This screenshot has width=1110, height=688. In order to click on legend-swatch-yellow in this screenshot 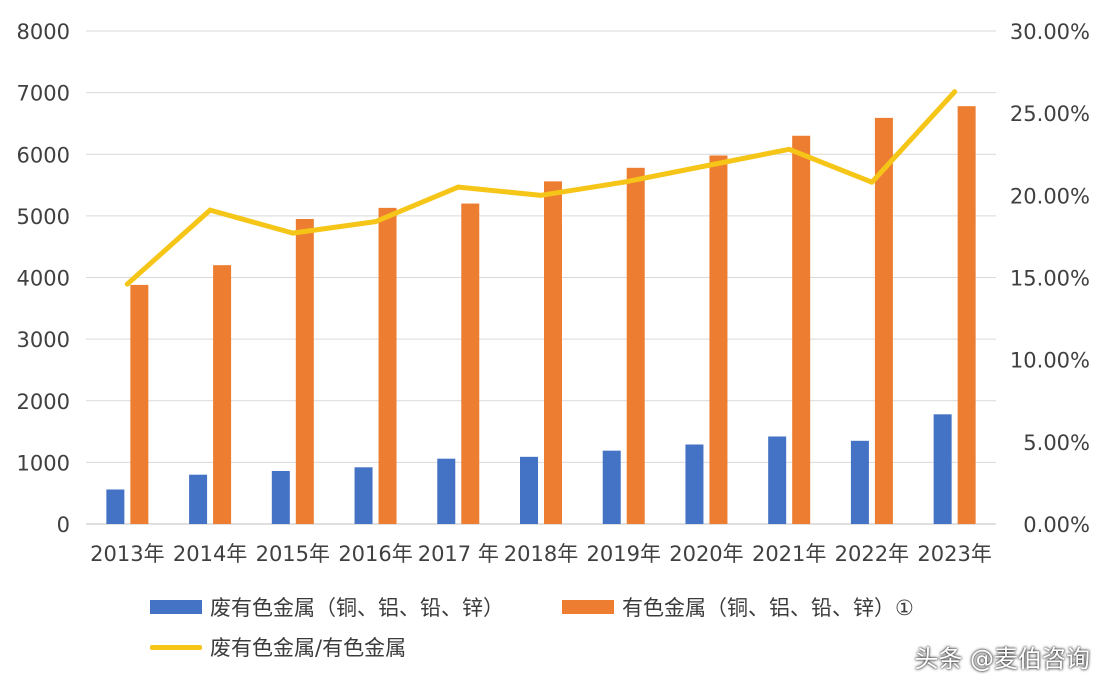, I will do `click(176, 647)`.